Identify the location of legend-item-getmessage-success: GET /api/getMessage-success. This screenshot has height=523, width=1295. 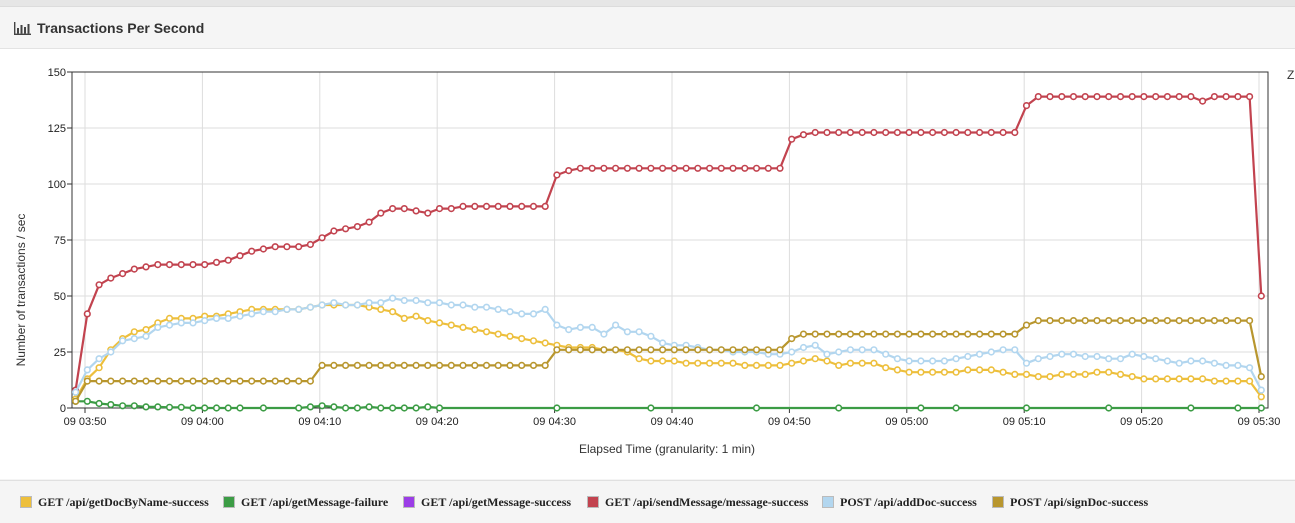
(487, 502).